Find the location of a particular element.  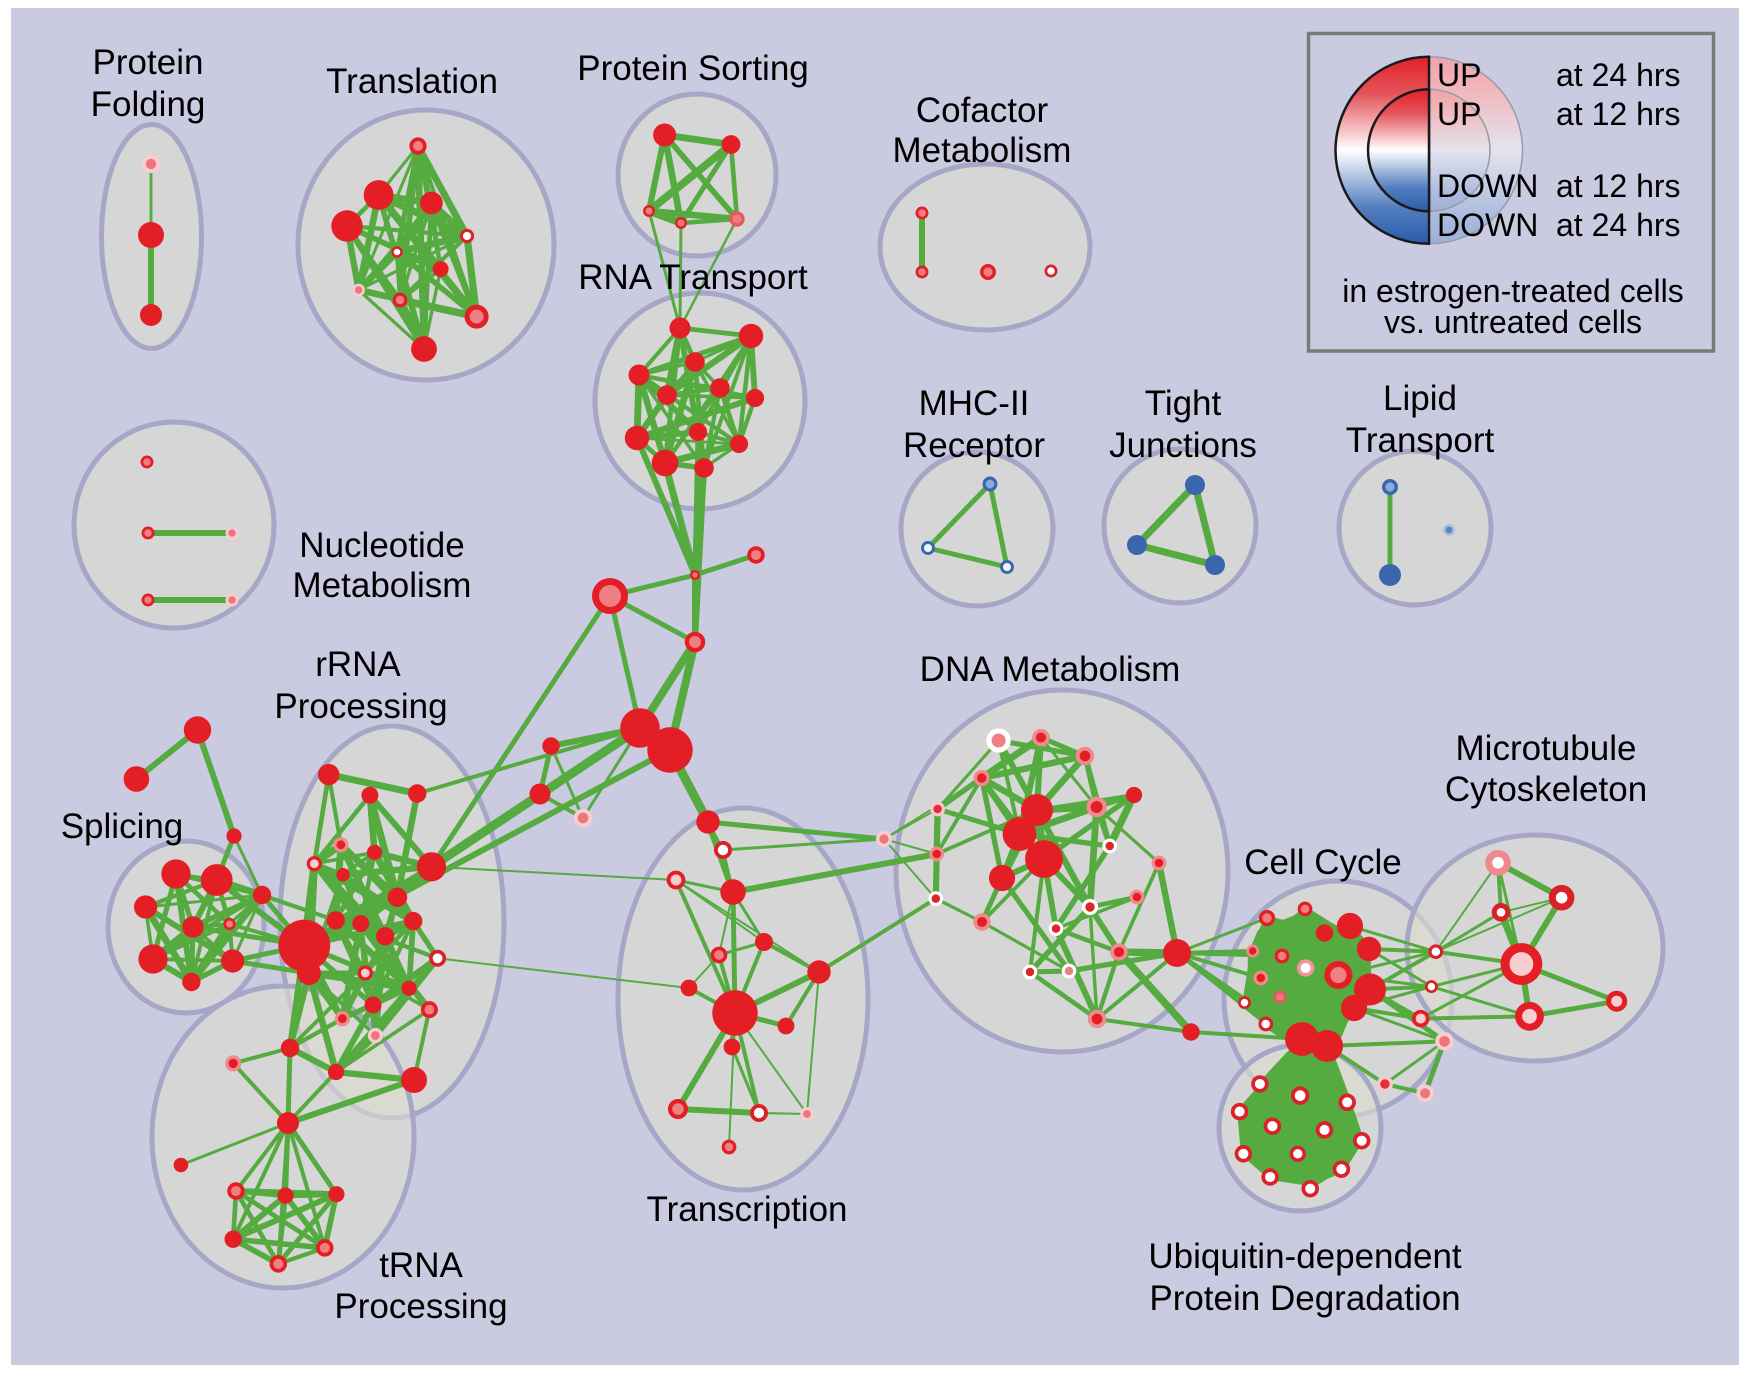

svg-text: Protein Degradation is located at coordinates (1304, 1298).